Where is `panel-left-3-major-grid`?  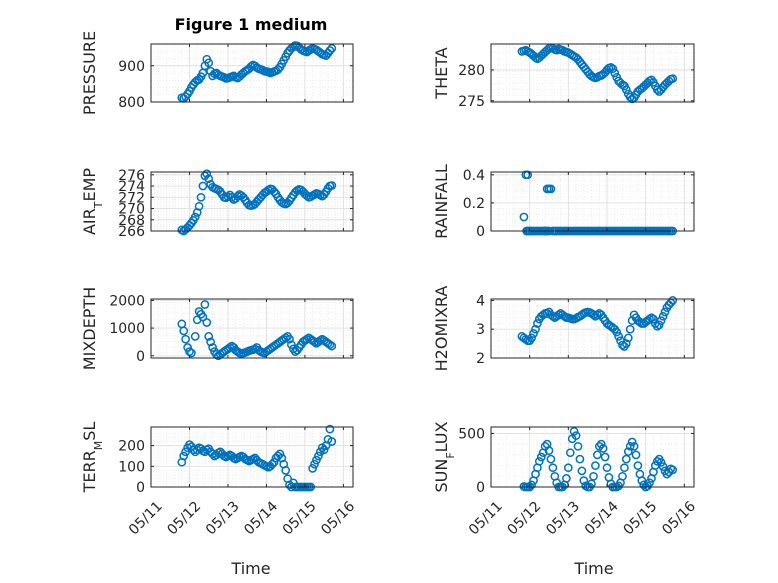
panel-left-3-major-grid is located at coordinates (251, 328).